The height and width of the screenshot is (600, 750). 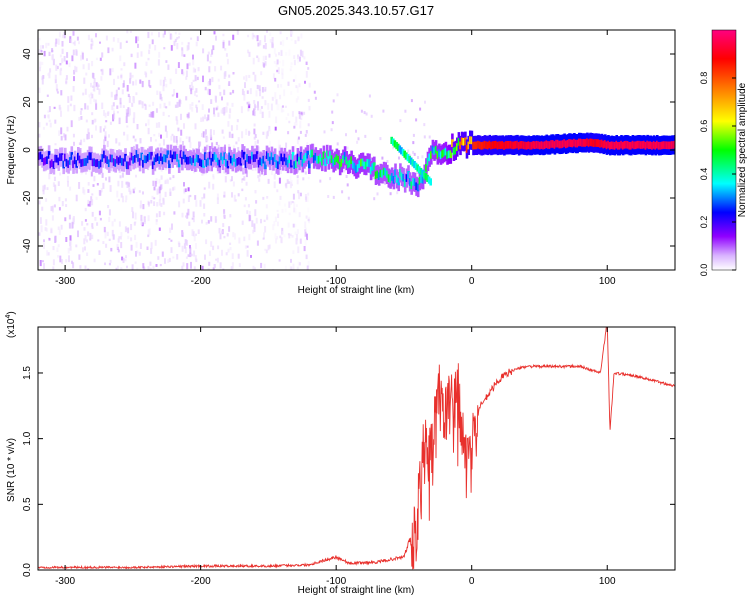 I want to click on colorbar-ticks: 0.00.20.40.60.8, so click(x=717, y=174).